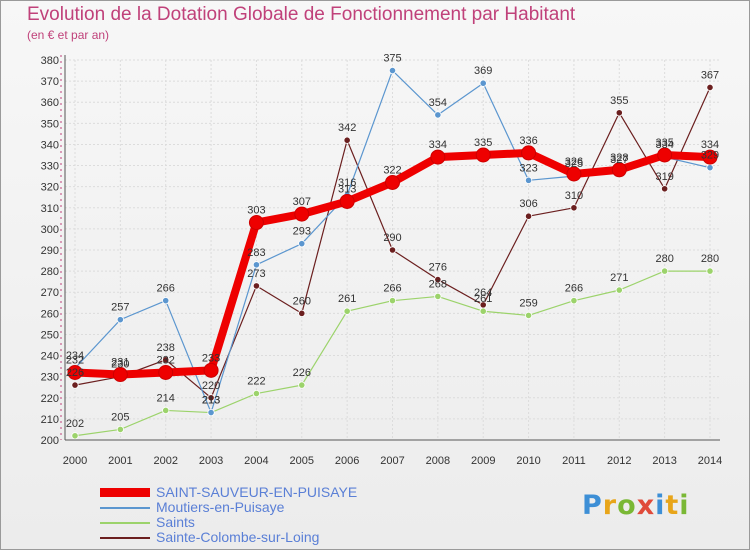  I want to click on logo-letter: o, so click(627, 505).